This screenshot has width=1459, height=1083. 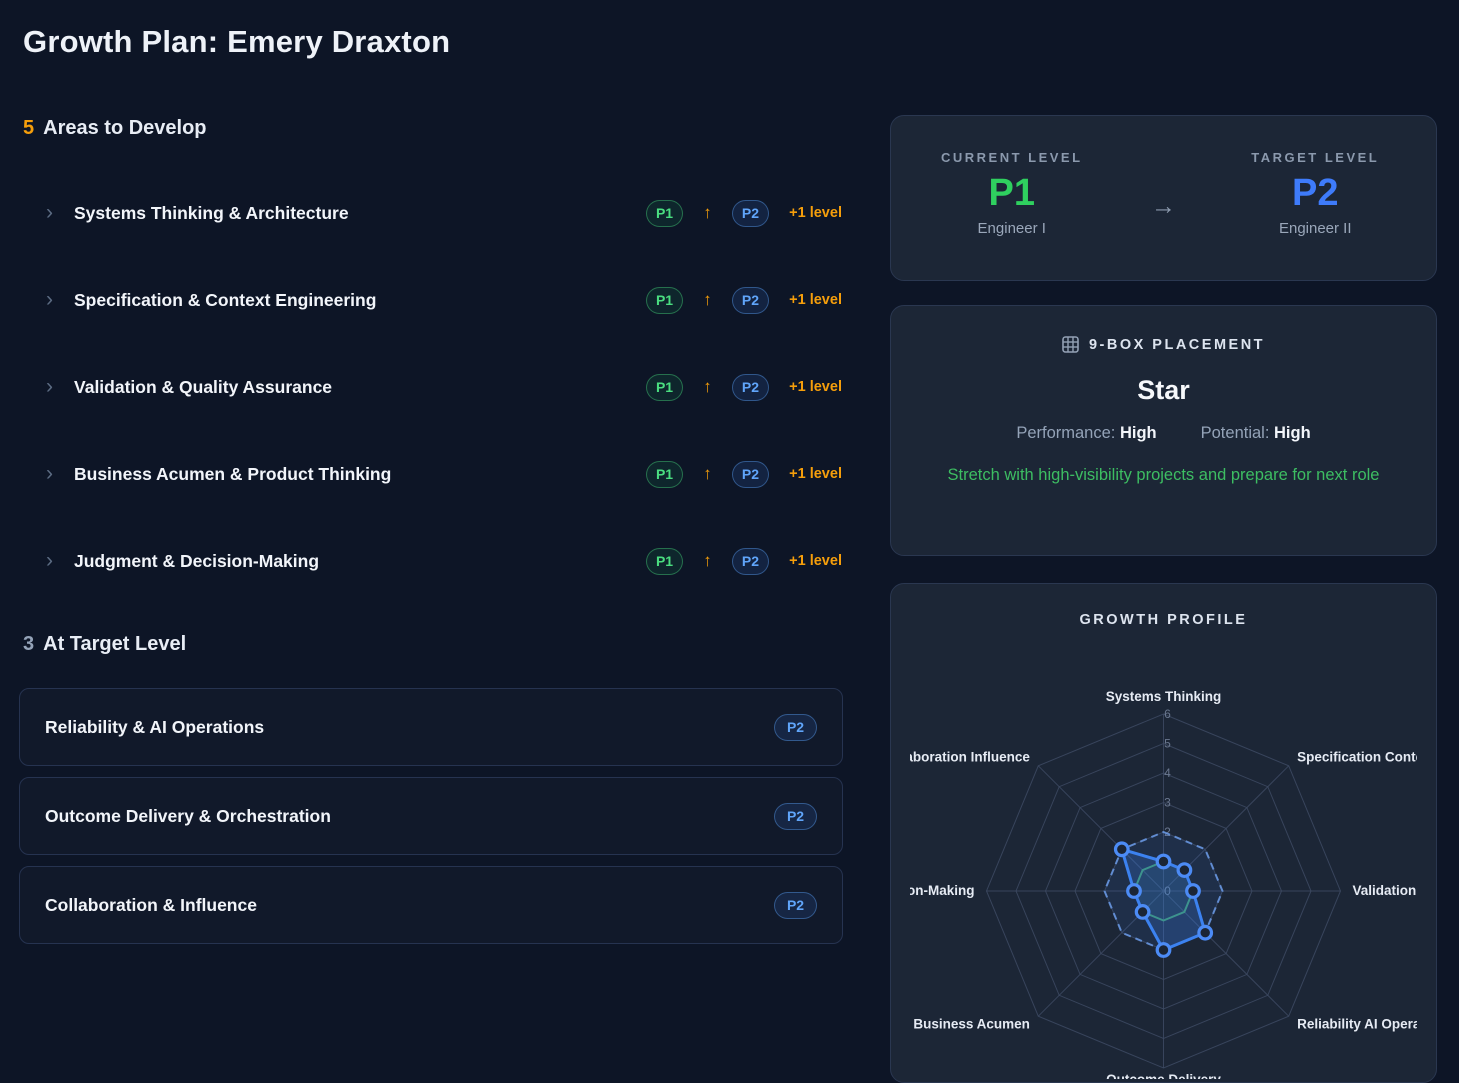 I want to click on target-level-value: P2, so click(x=1315, y=193).